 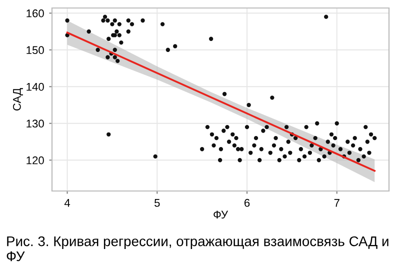 I want to click on x-tick-label: 6, so click(x=247, y=202).